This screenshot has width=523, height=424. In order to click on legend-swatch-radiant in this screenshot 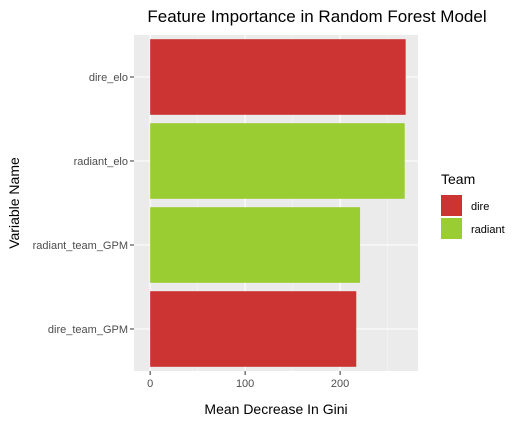, I will do `click(451, 228)`.